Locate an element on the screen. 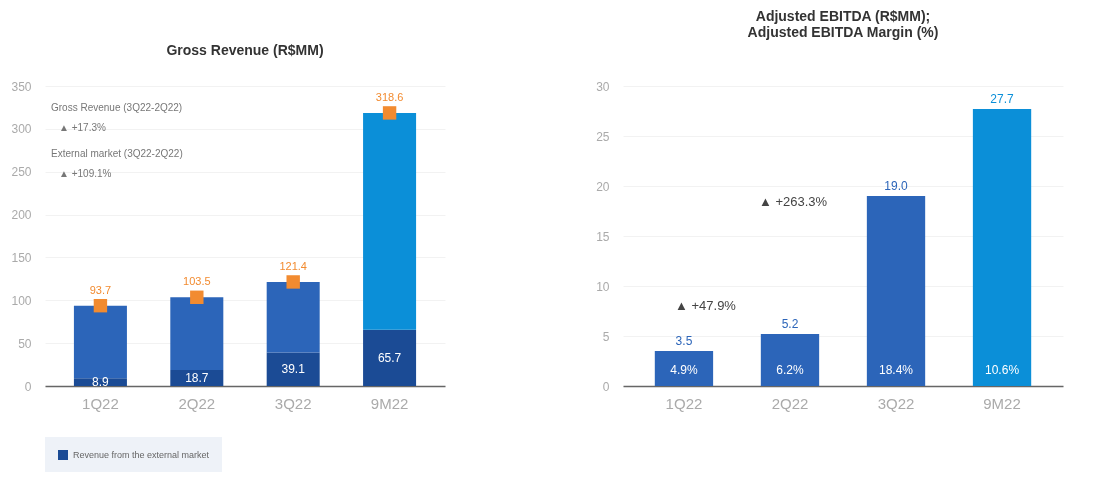  data-label: 103.5 is located at coordinates (197, 281).